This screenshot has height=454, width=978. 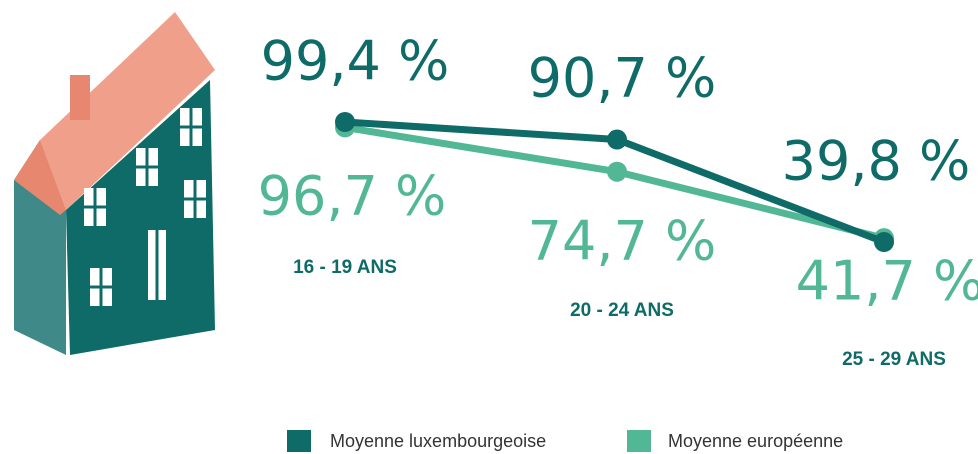 What do you see at coordinates (876, 161) in the screenshot?
I see `value-label: 39,8 %` at bounding box center [876, 161].